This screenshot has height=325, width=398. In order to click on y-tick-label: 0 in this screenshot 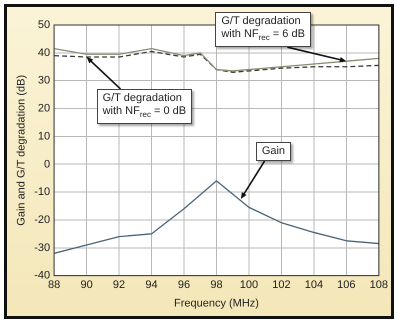, I will do `click(47, 164)`.